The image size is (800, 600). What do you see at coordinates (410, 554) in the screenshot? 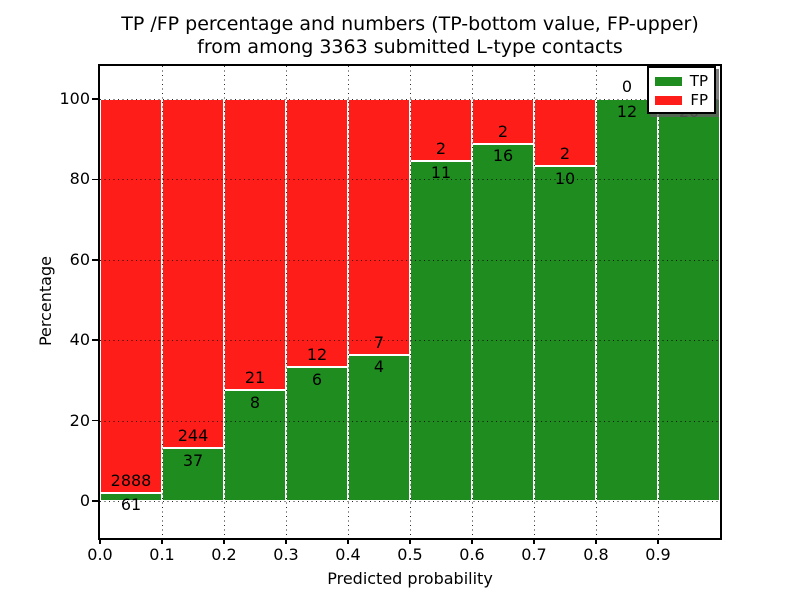
I see `x-tick-label: 0.5` at bounding box center [410, 554].